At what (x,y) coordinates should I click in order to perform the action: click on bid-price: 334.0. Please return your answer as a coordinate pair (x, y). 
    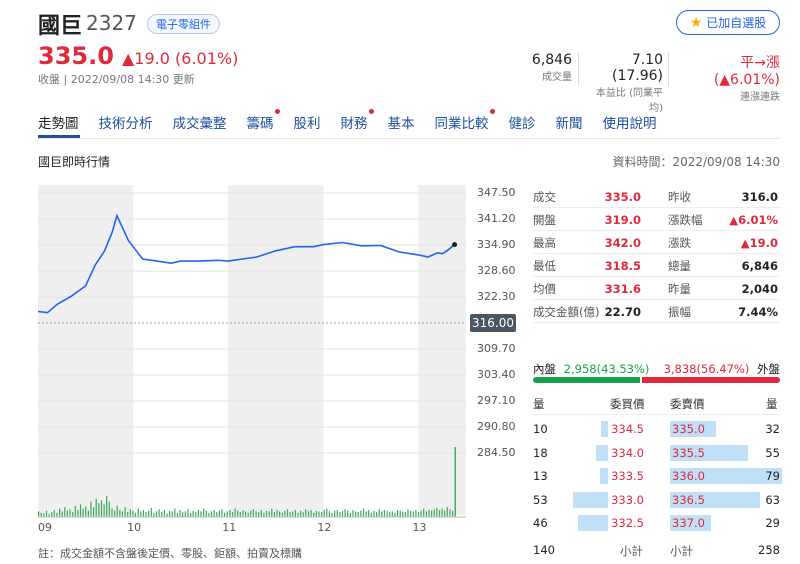
    Looking at the image, I should click on (627, 452).